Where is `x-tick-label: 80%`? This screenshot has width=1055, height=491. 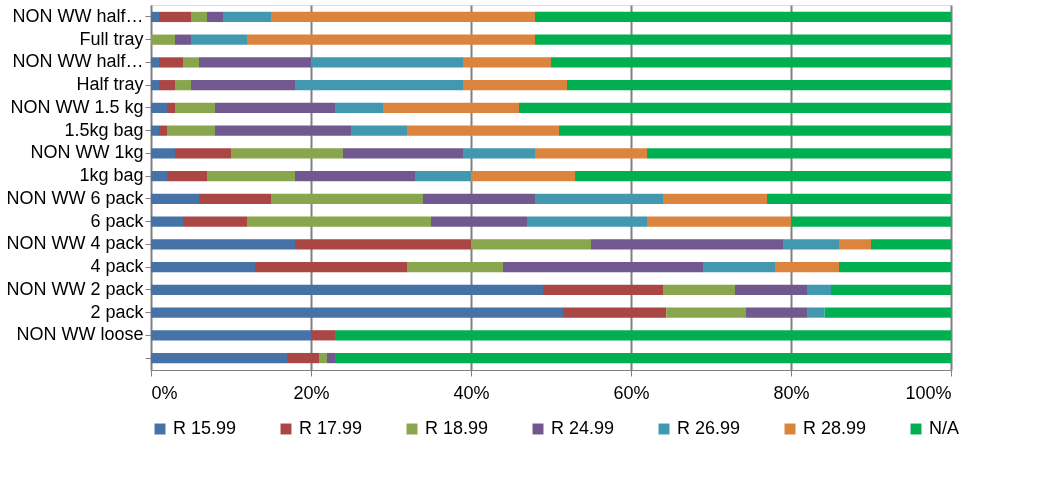
x-tick-label: 80% is located at coordinates (791, 392).